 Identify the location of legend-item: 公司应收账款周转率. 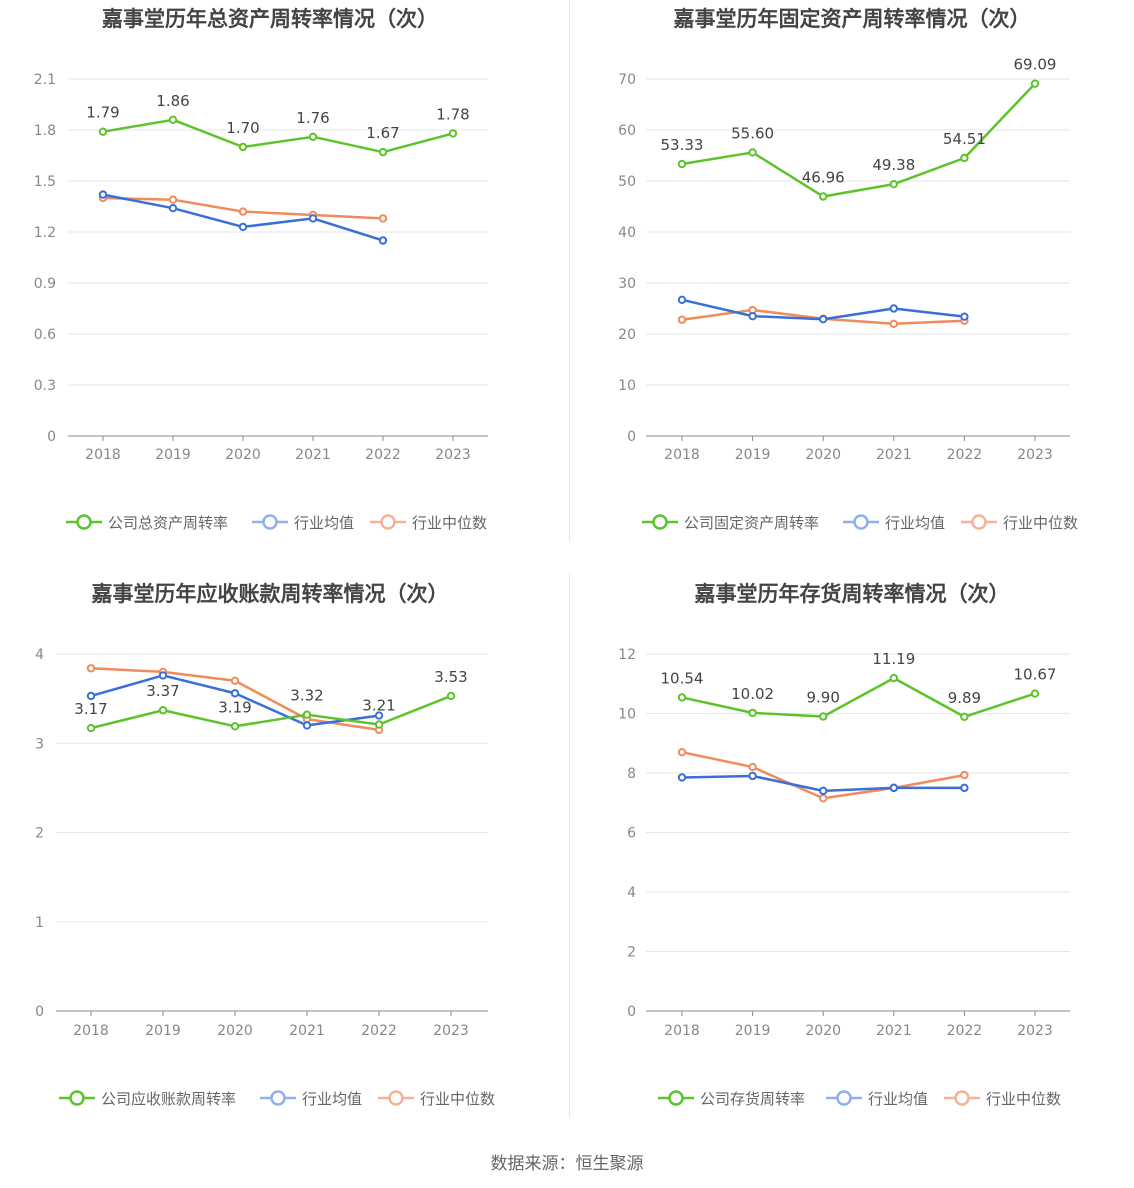
(147, 1099).